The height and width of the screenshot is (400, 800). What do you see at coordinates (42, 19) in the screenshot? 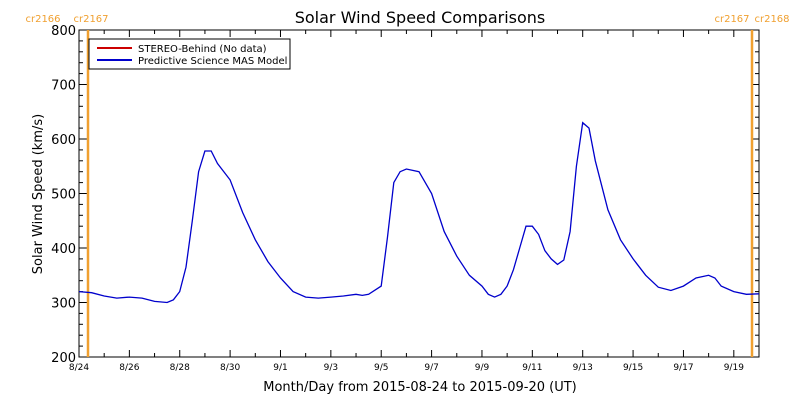
I see `cr-label-left-a: cr2166` at bounding box center [42, 19].